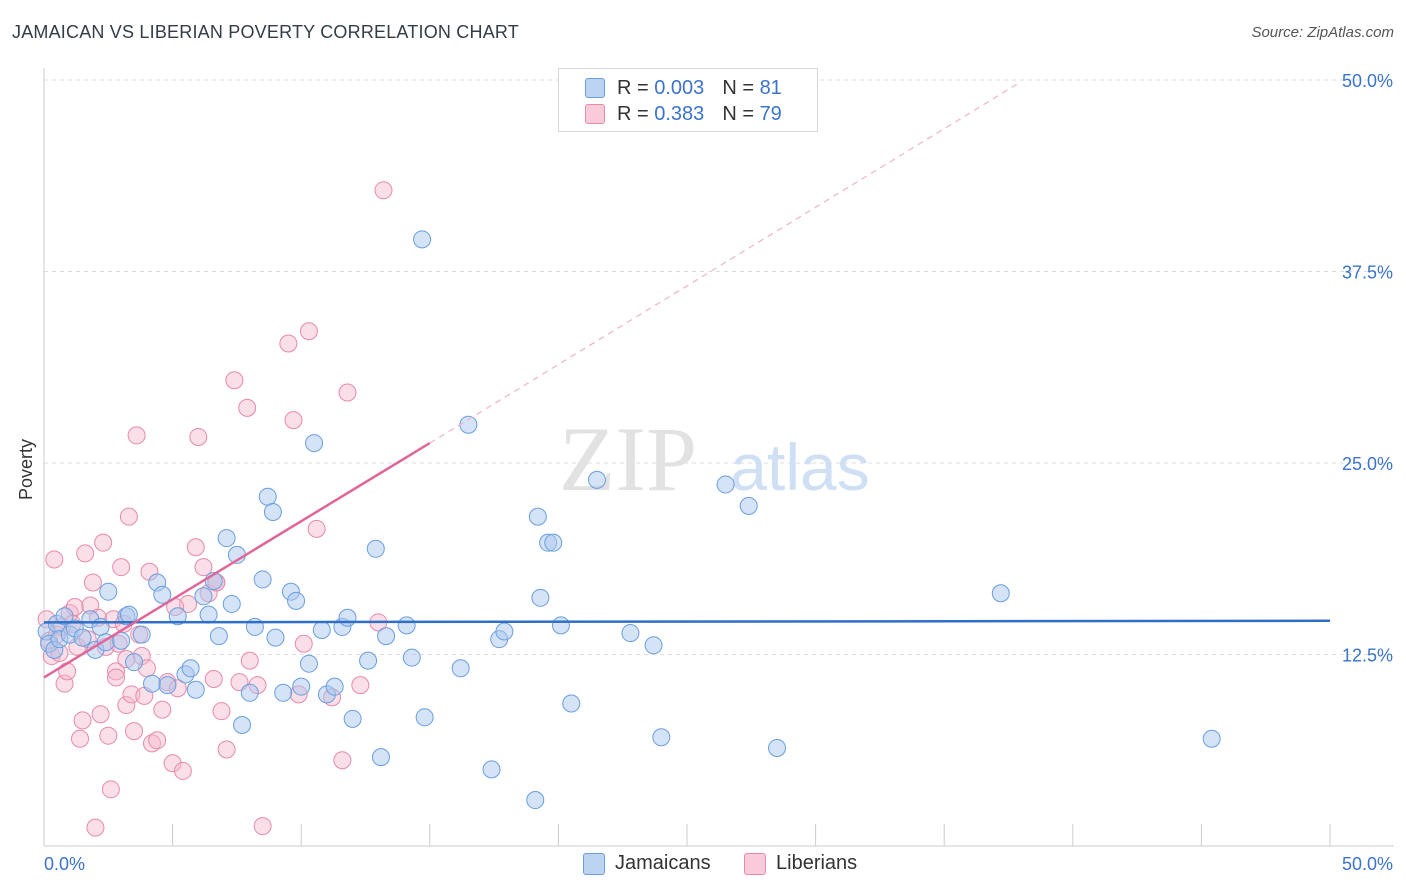  I want to click on jamaicans-trend-line, so click(687, 621).